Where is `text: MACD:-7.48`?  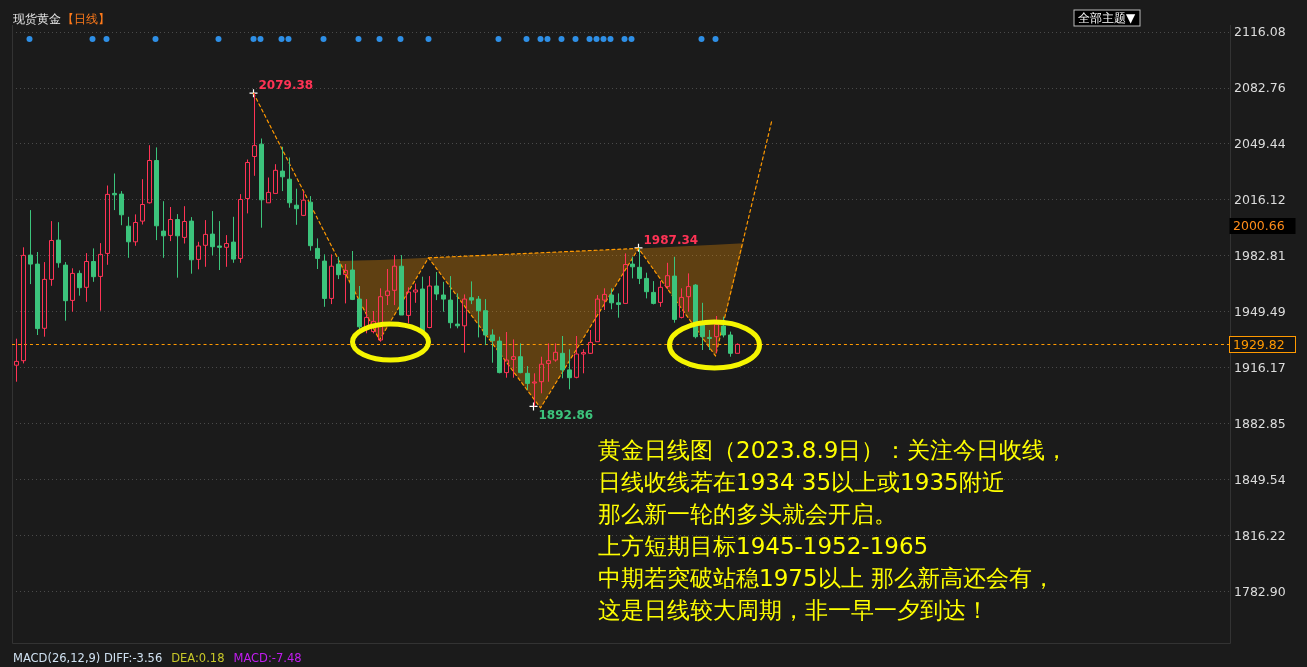 text: MACD:-7.48 is located at coordinates (267, 658).